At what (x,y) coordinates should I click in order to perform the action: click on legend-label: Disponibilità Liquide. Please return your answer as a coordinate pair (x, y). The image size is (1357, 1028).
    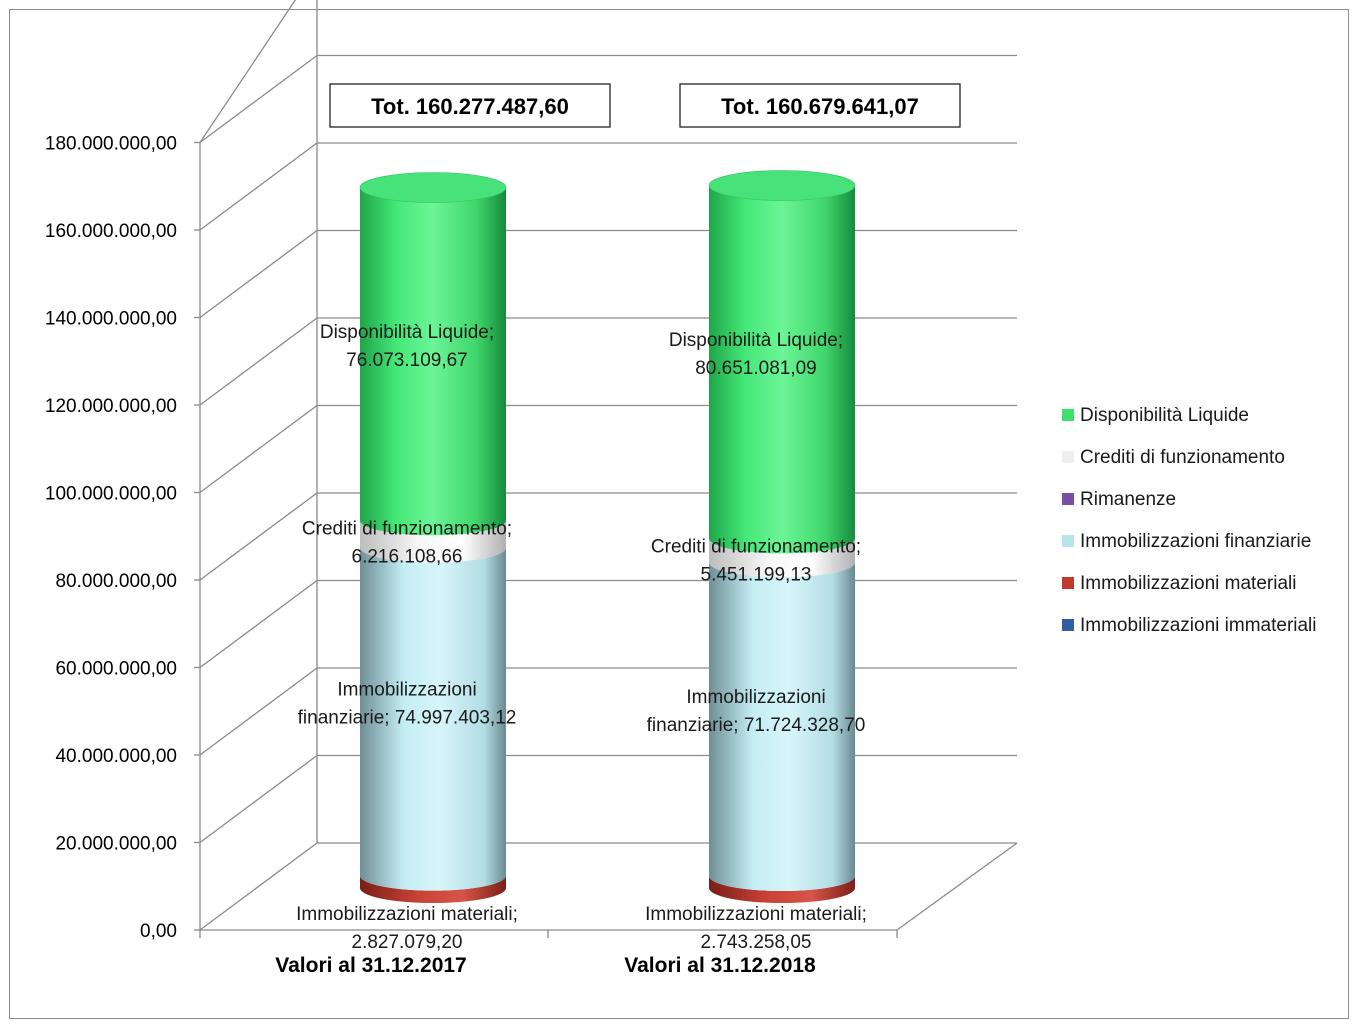
    Looking at the image, I should click on (1164, 415).